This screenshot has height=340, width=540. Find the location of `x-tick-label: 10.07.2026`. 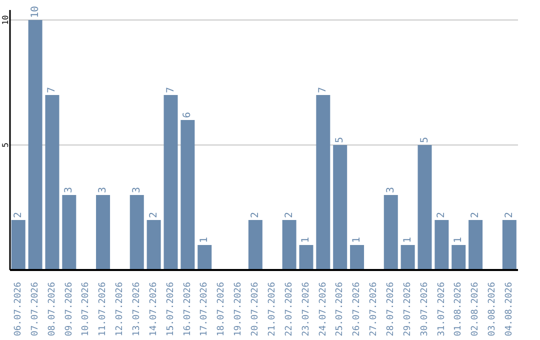

x-tick-label: 10.07.2026 is located at coordinates (86, 309).